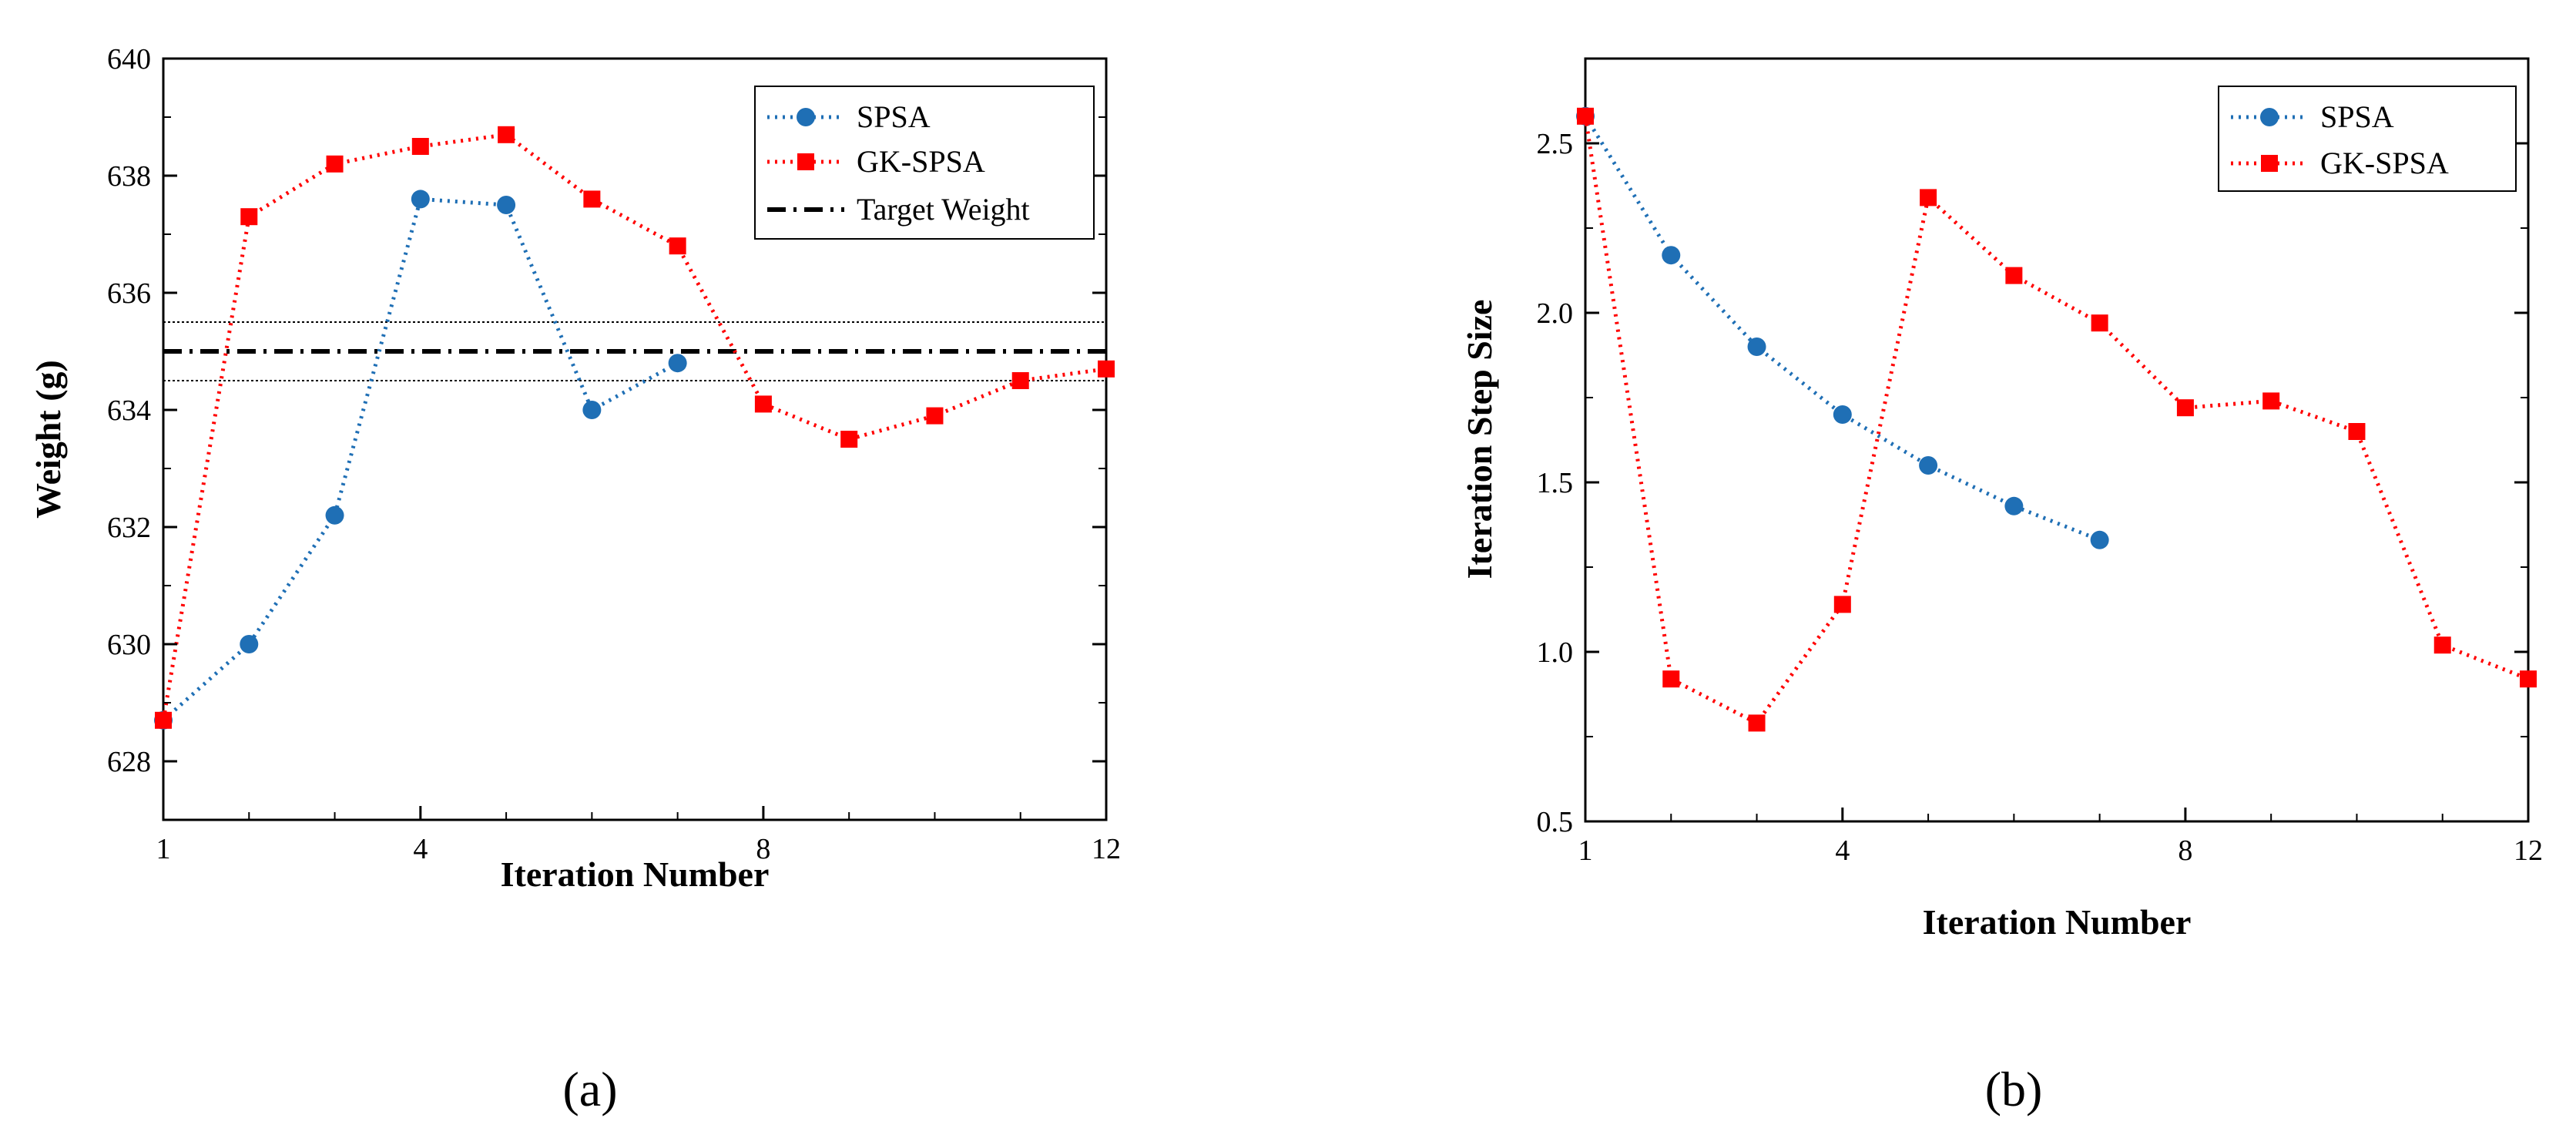 The image size is (2576, 1135). I want to click on y-tick-label: 636, so click(129, 293).